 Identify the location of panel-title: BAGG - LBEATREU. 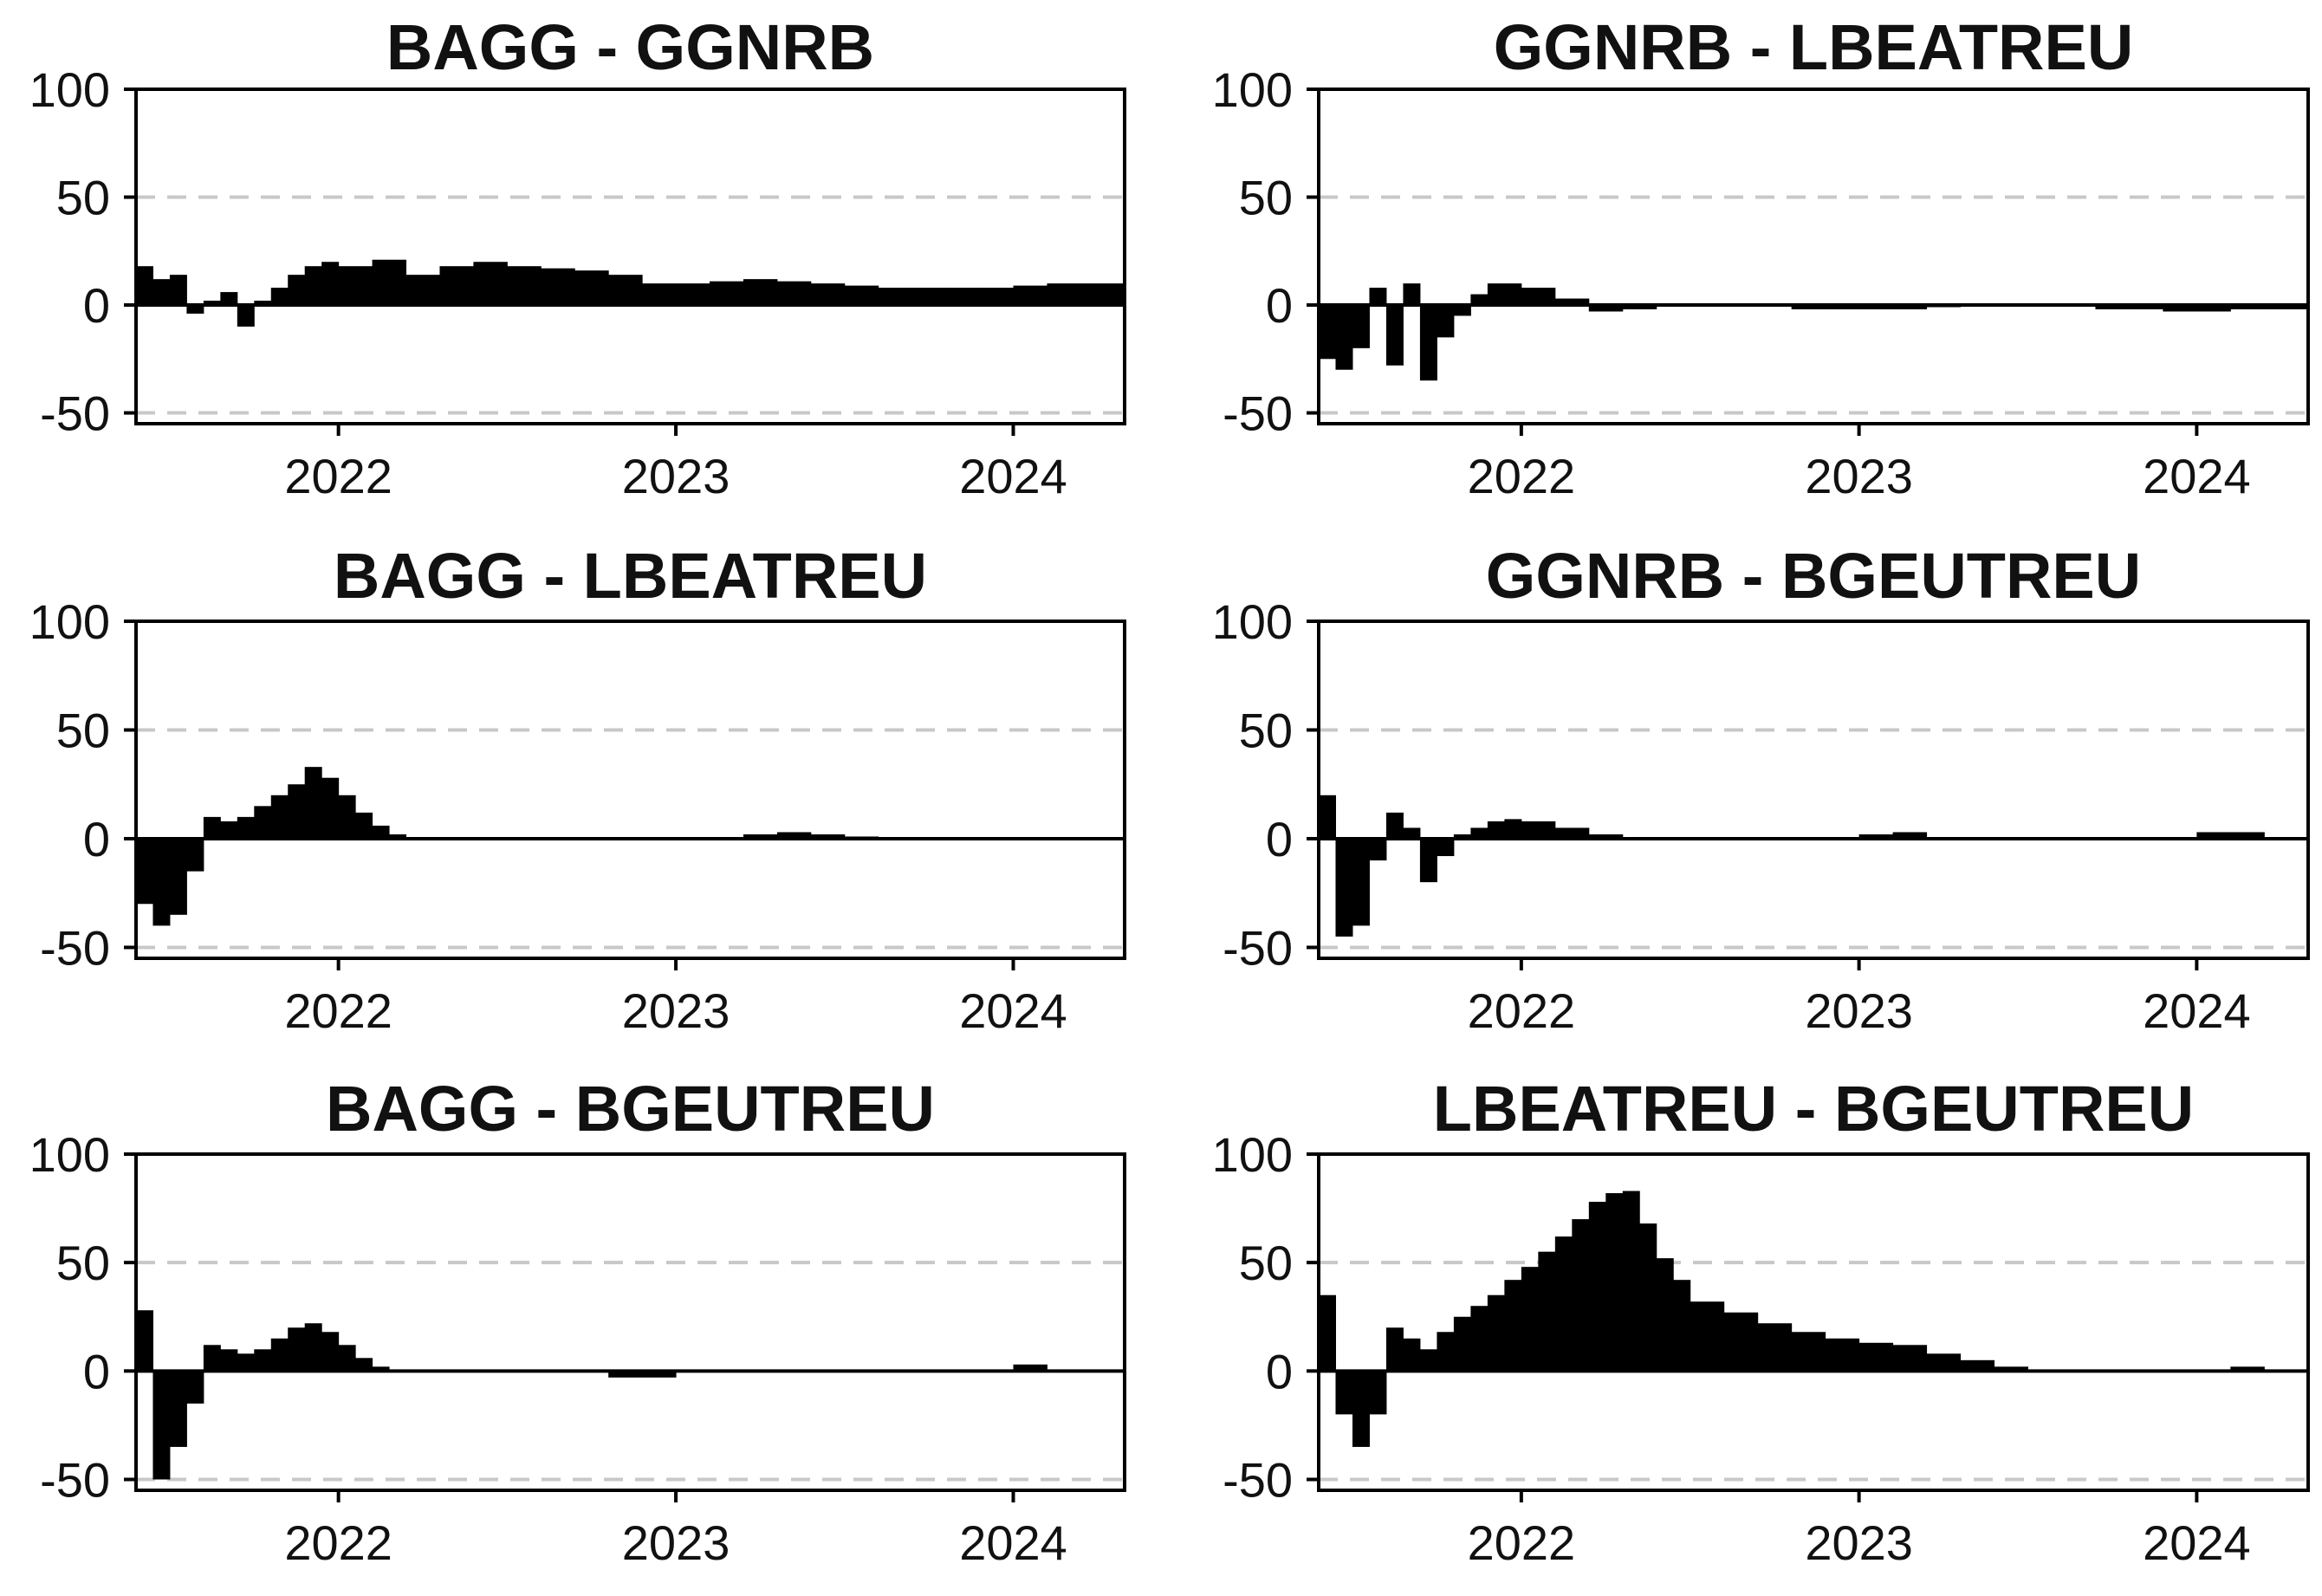
(631, 576).